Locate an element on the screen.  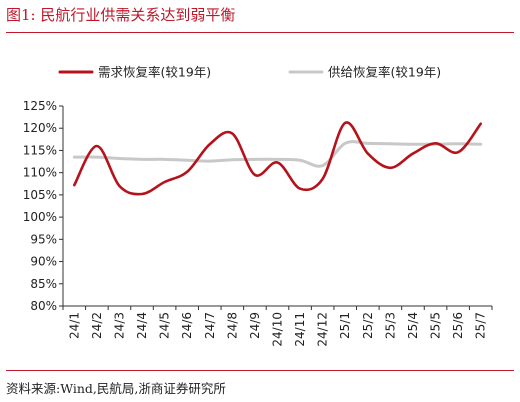
y-tick-label: 95% is located at coordinates (43, 239).